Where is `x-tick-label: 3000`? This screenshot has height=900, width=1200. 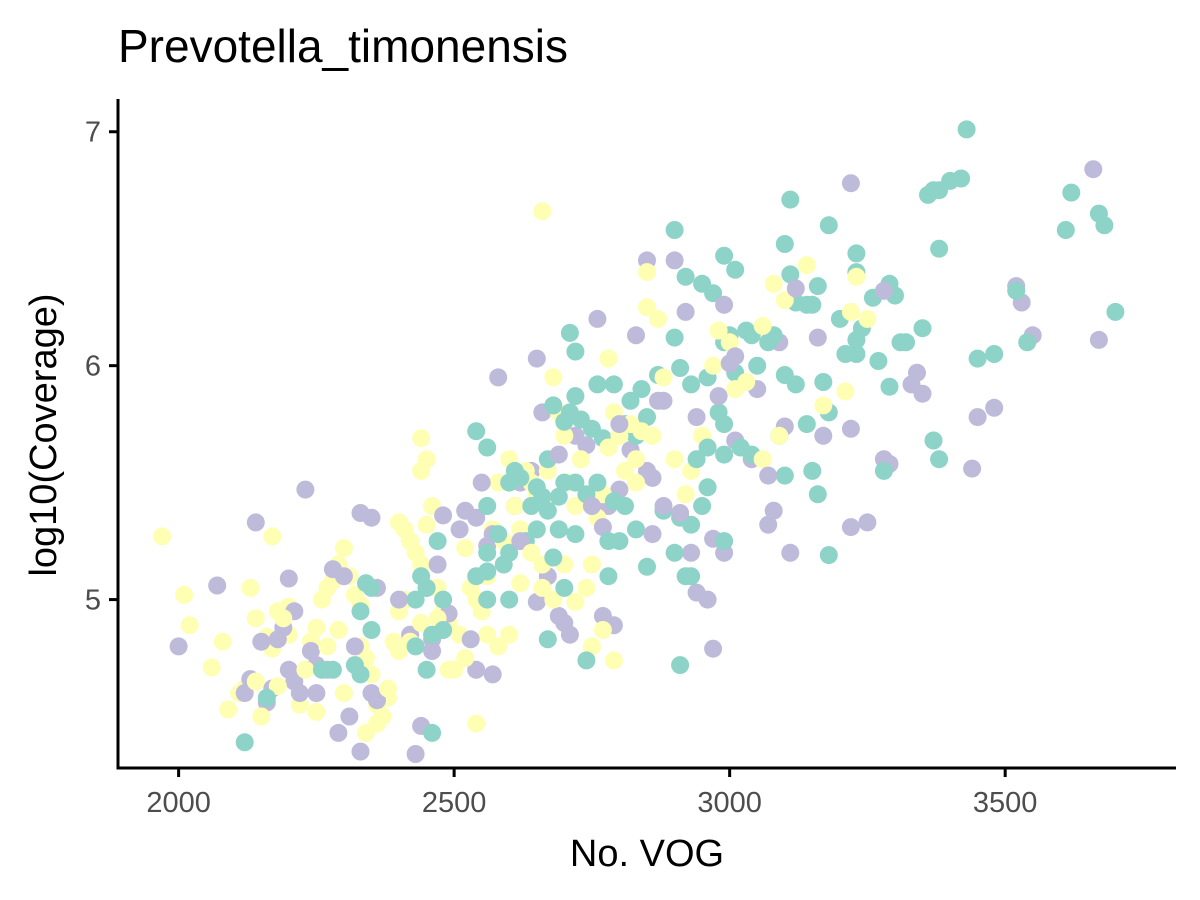 x-tick-label: 3000 is located at coordinates (729, 803).